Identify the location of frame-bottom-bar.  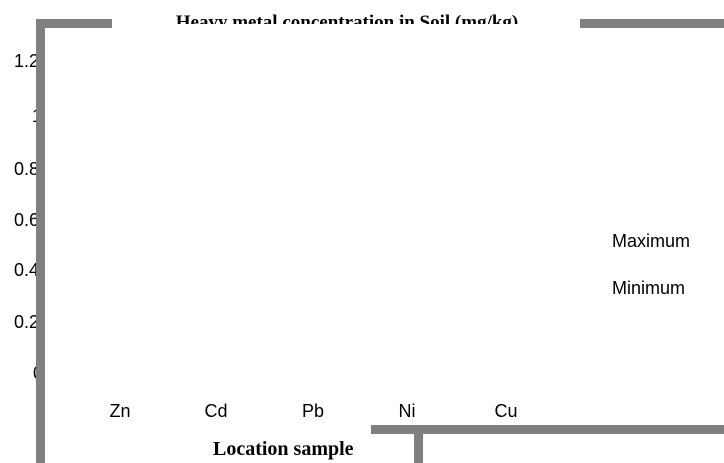
(547, 429).